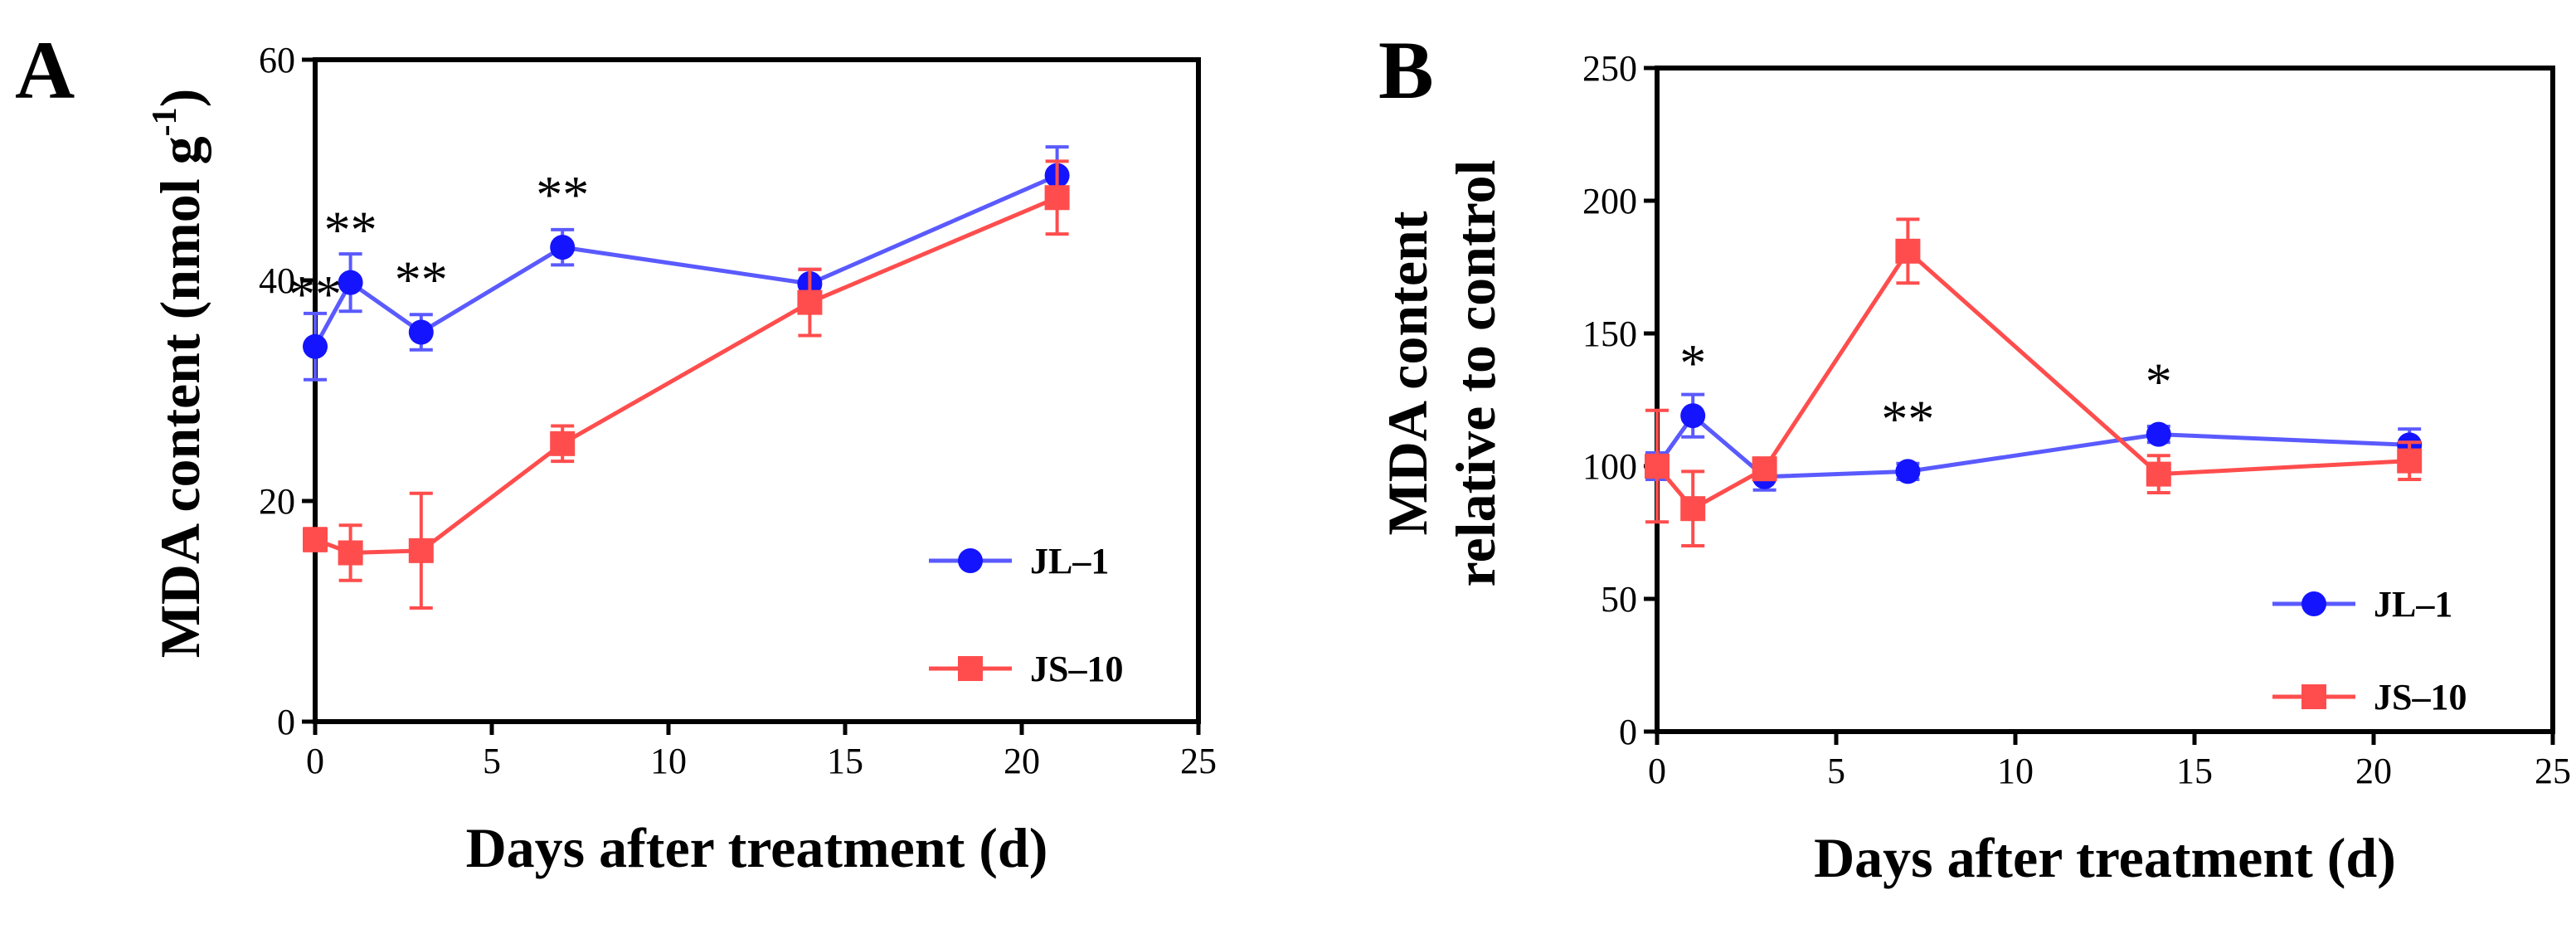 The image size is (2576, 929). I want to click on y-axis-title-main: MDA content (nmol g, so click(180, 397).